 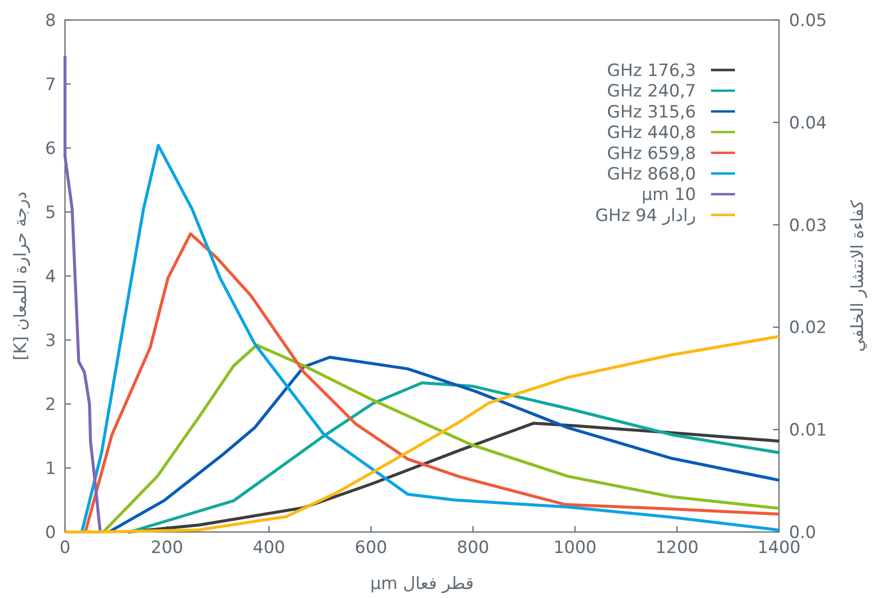 I want to click on y2-tick-label: 0.02, so click(x=808, y=328).